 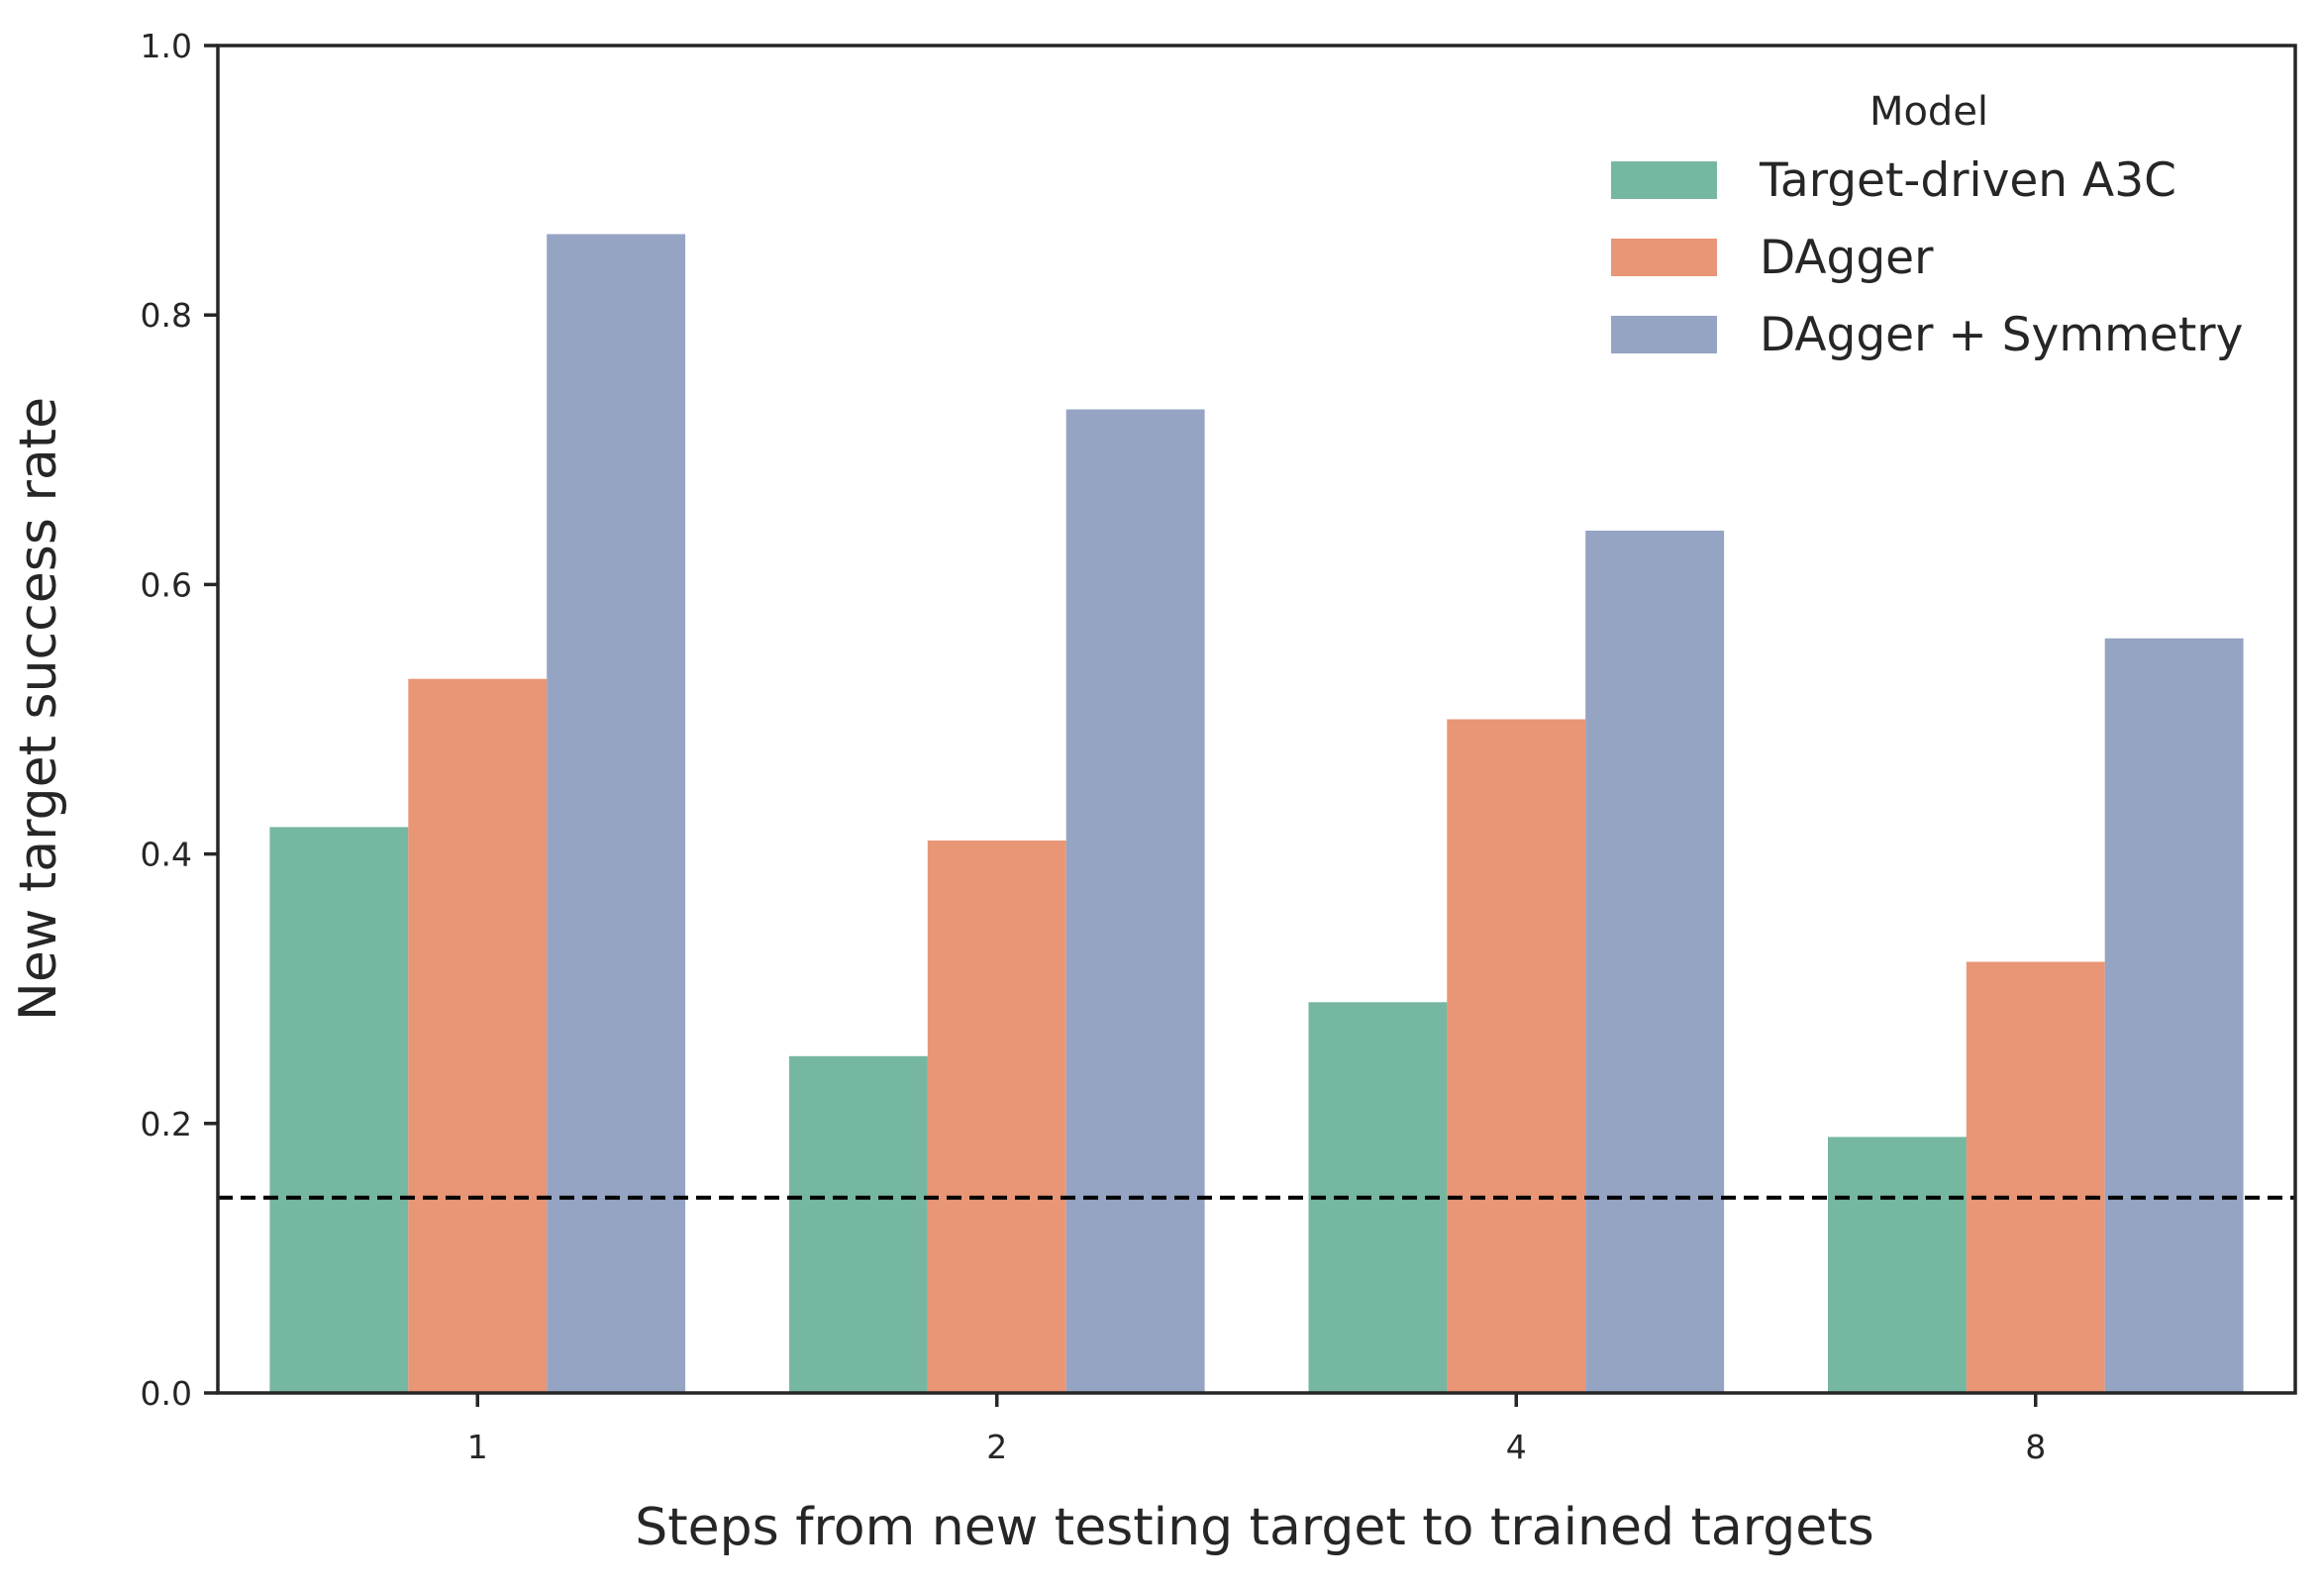 What do you see at coordinates (166, 1124) in the screenshot?
I see `y-tick-label: 0.2` at bounding box center [166, 1124].